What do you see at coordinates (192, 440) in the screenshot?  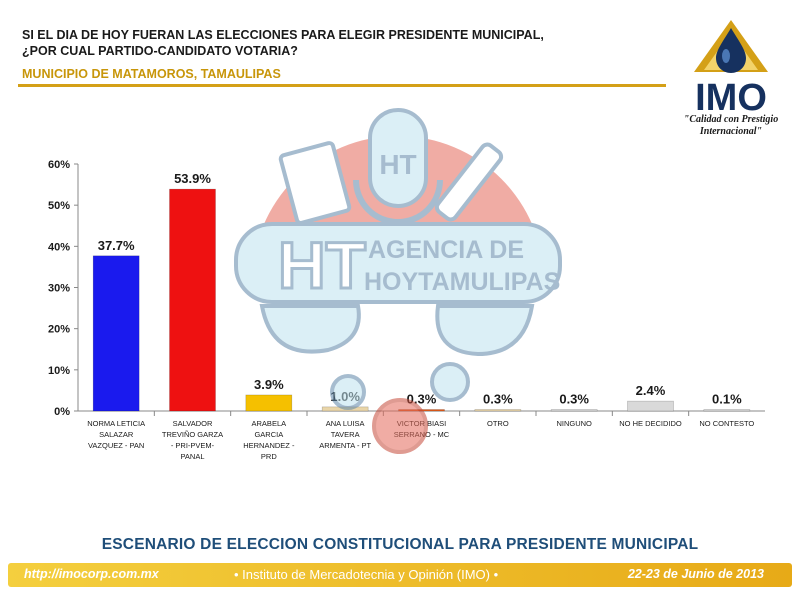 I see `x-tick-label: SALVADOR TREVIÑO GARZA - PRI-PVEM-PANAL` at bounding box center [192, 440].